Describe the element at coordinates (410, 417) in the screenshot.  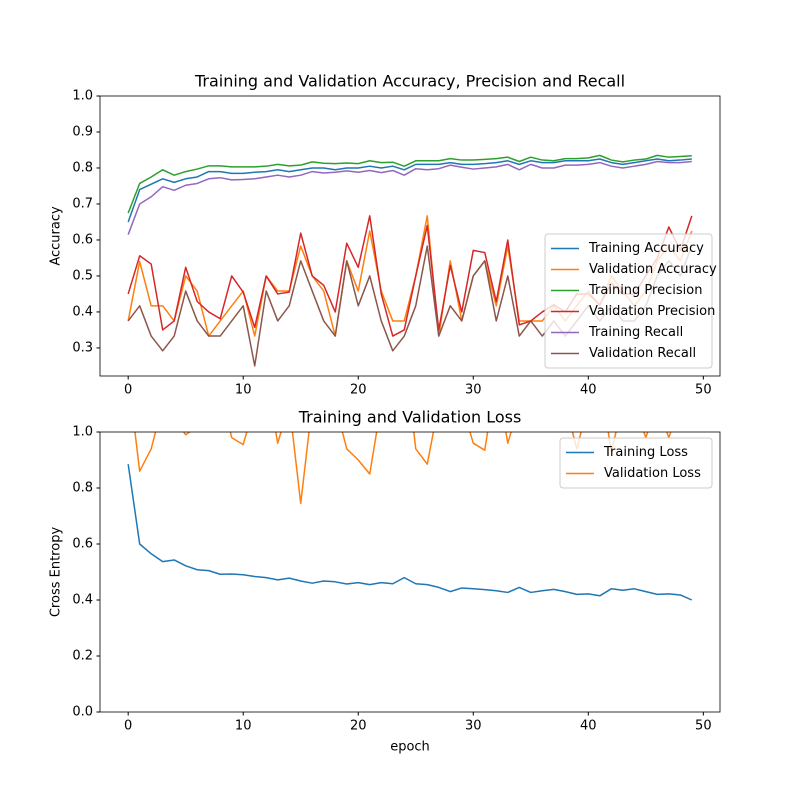
I see `chart-title: Training and Validation Loss` at that location.